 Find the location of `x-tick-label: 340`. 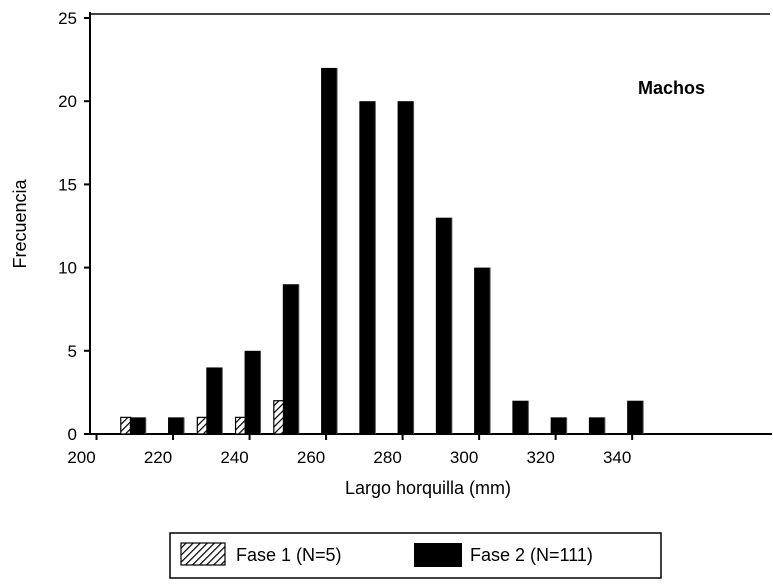

x-tick-label: 340 is located at coordinates (617, 457).